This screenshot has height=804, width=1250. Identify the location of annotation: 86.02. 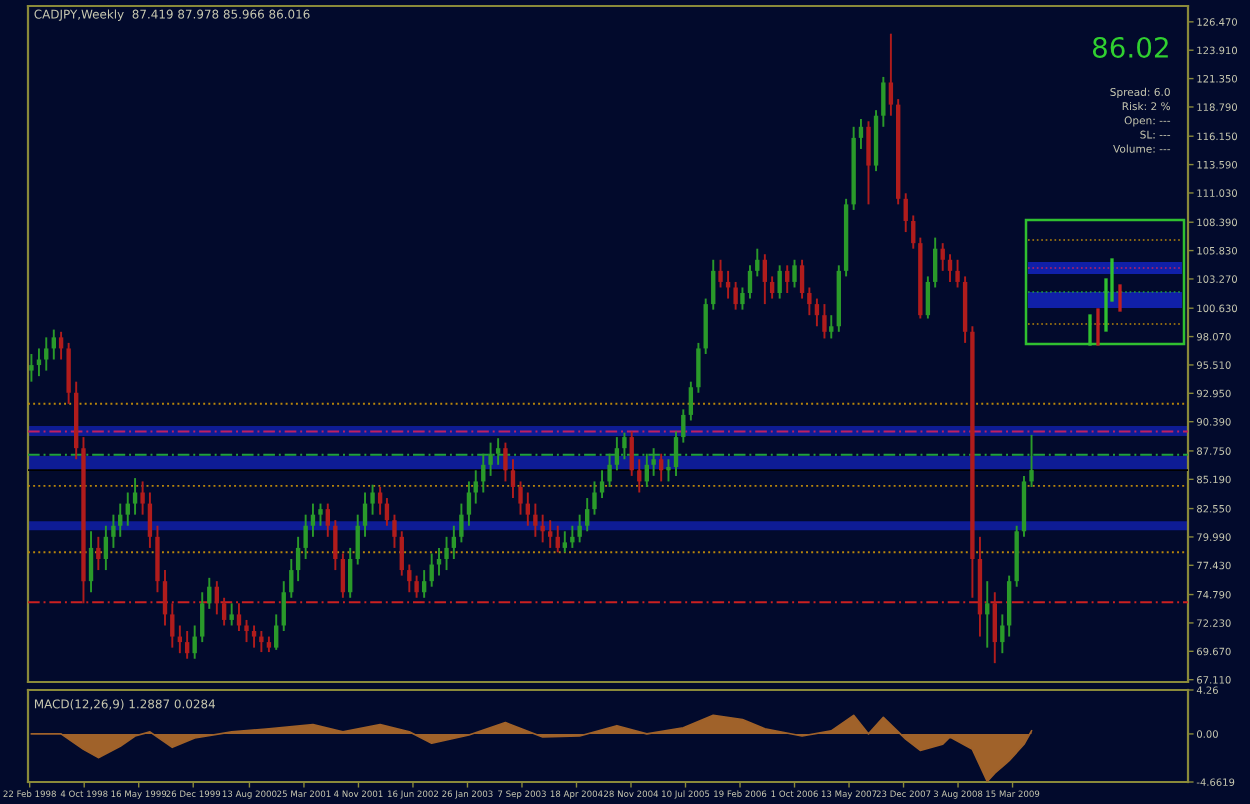
(1130, 47).